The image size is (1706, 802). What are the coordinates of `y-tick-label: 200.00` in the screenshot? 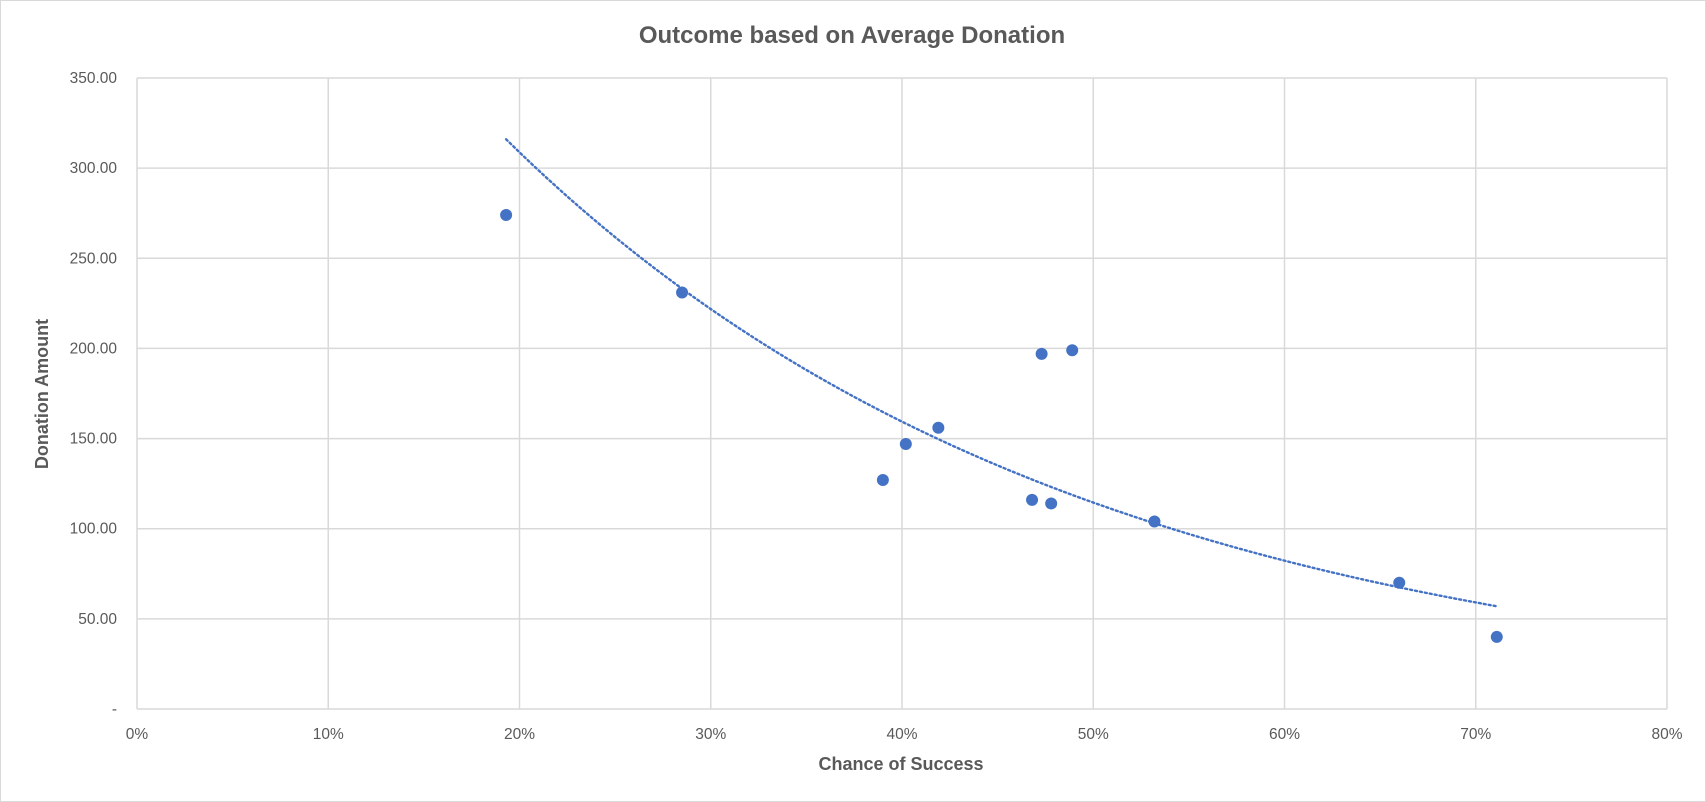 It's located at (94, 348).